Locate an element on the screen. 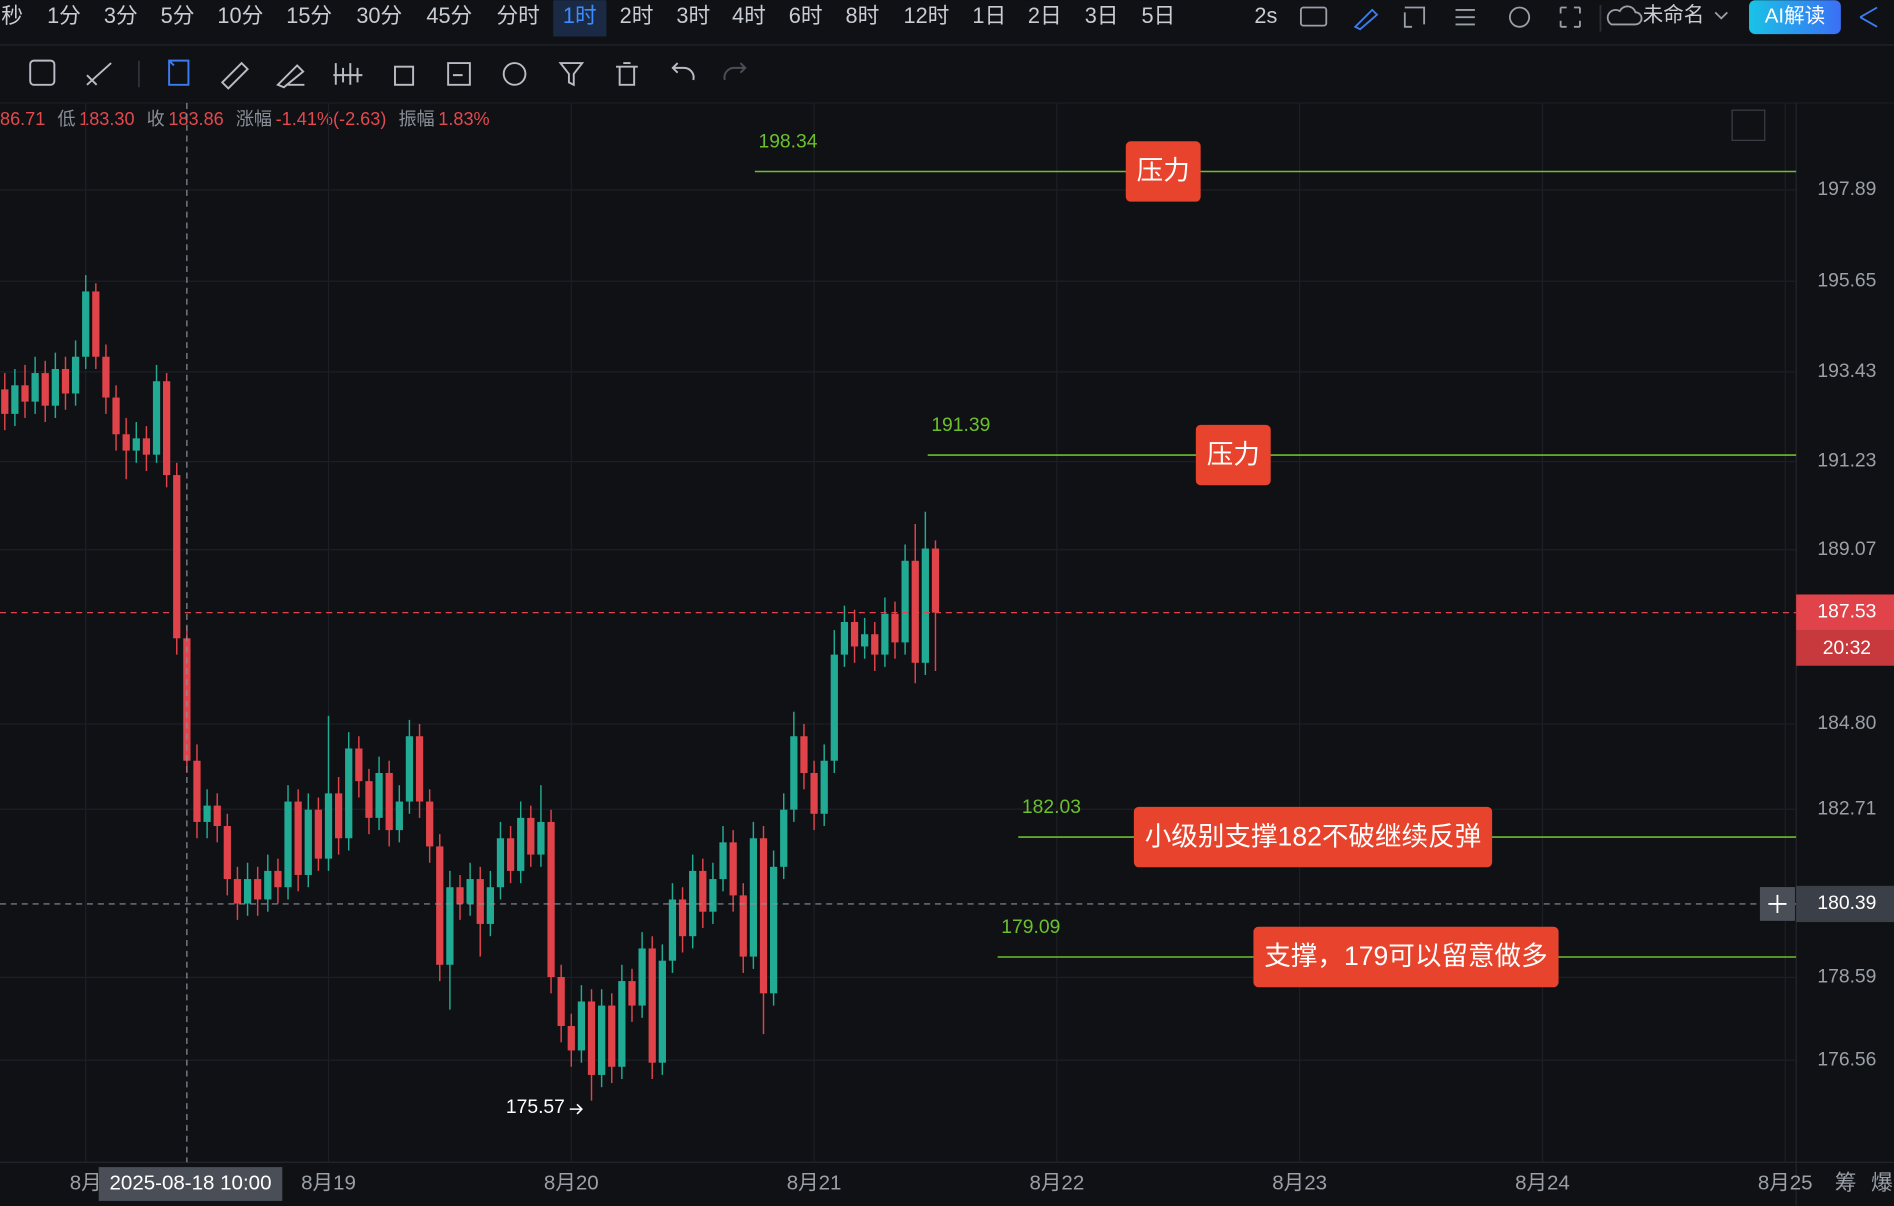  interval-tab: 10分 is located at coordinates (240, 15).